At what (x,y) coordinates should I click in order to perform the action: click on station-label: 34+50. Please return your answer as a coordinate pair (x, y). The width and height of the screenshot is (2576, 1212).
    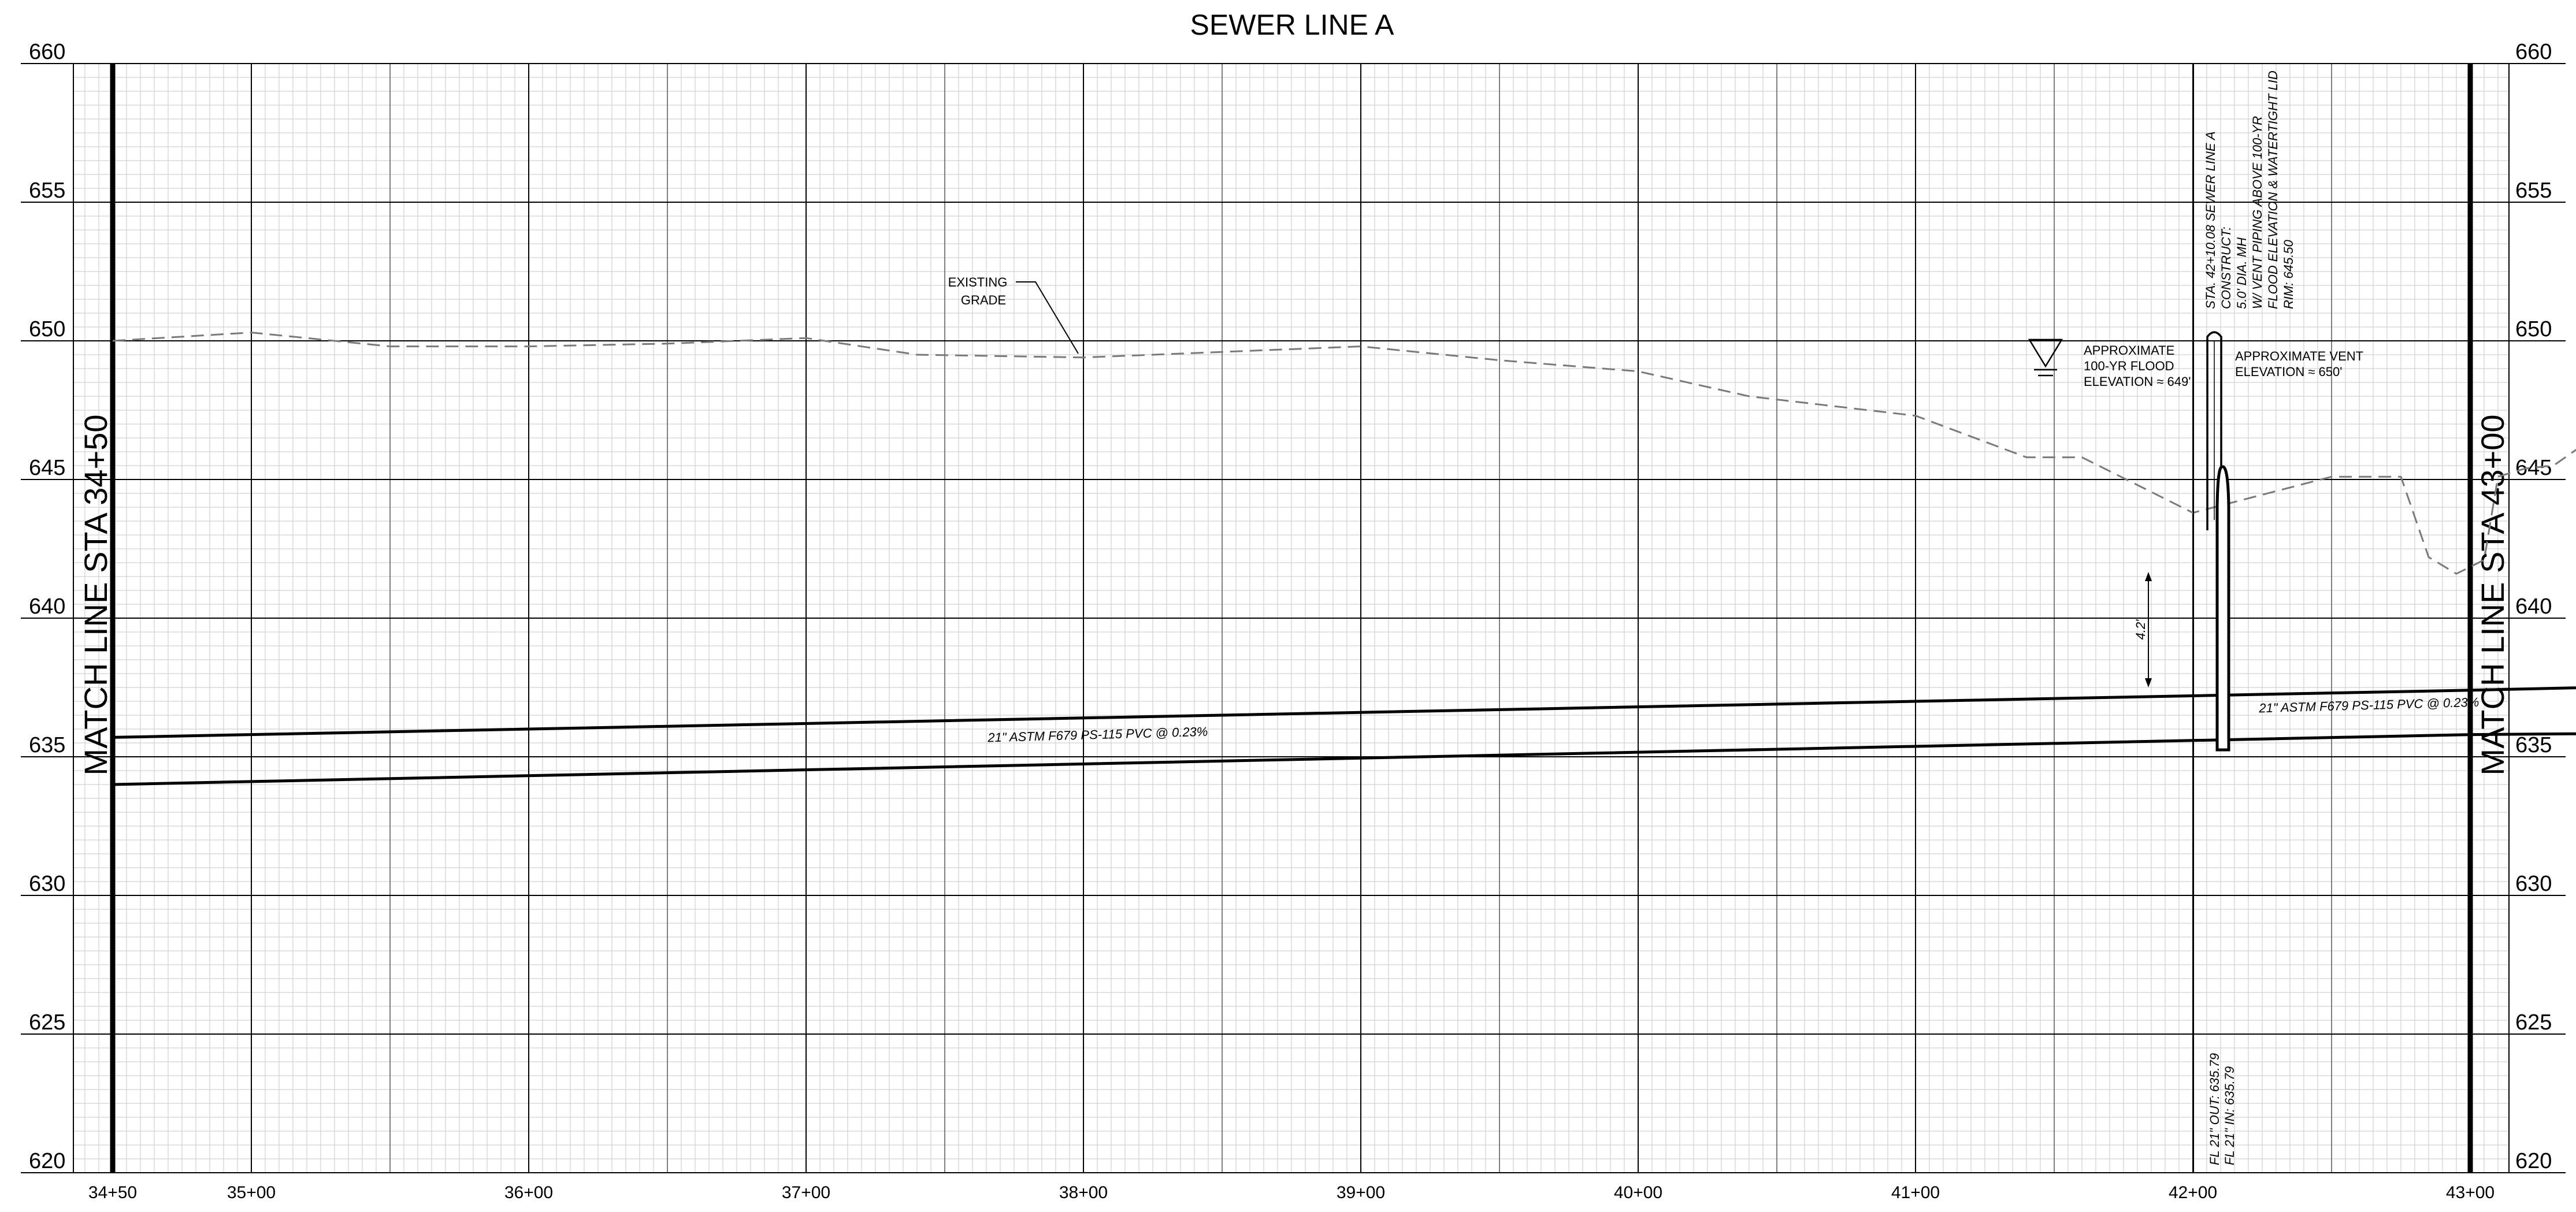
    Looking at the image, I should click on (113, 1192).